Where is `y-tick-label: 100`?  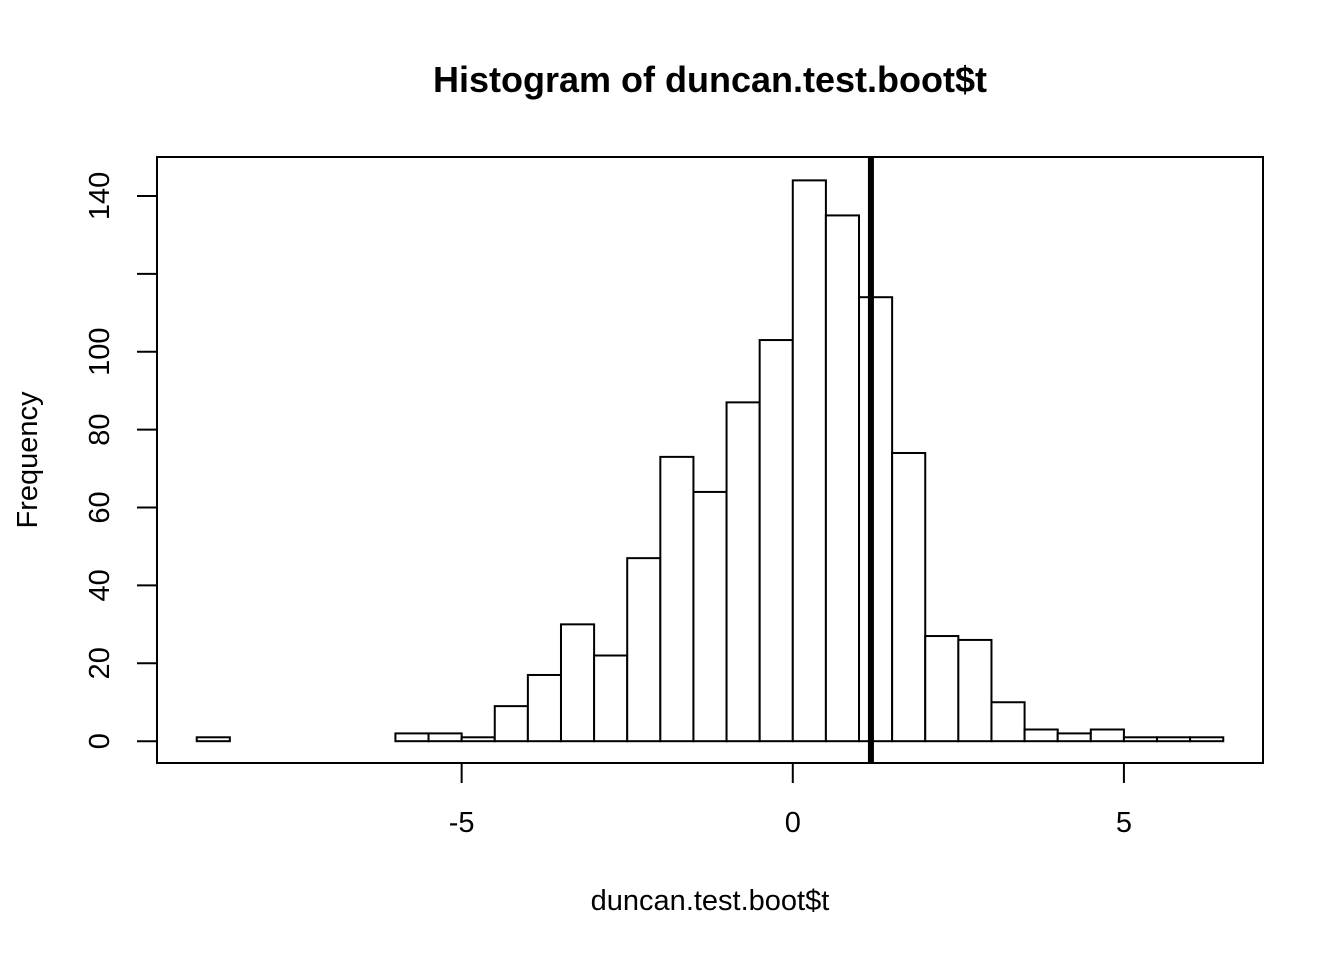 y-tick-label: 100 is located at coordinates (100, 352).